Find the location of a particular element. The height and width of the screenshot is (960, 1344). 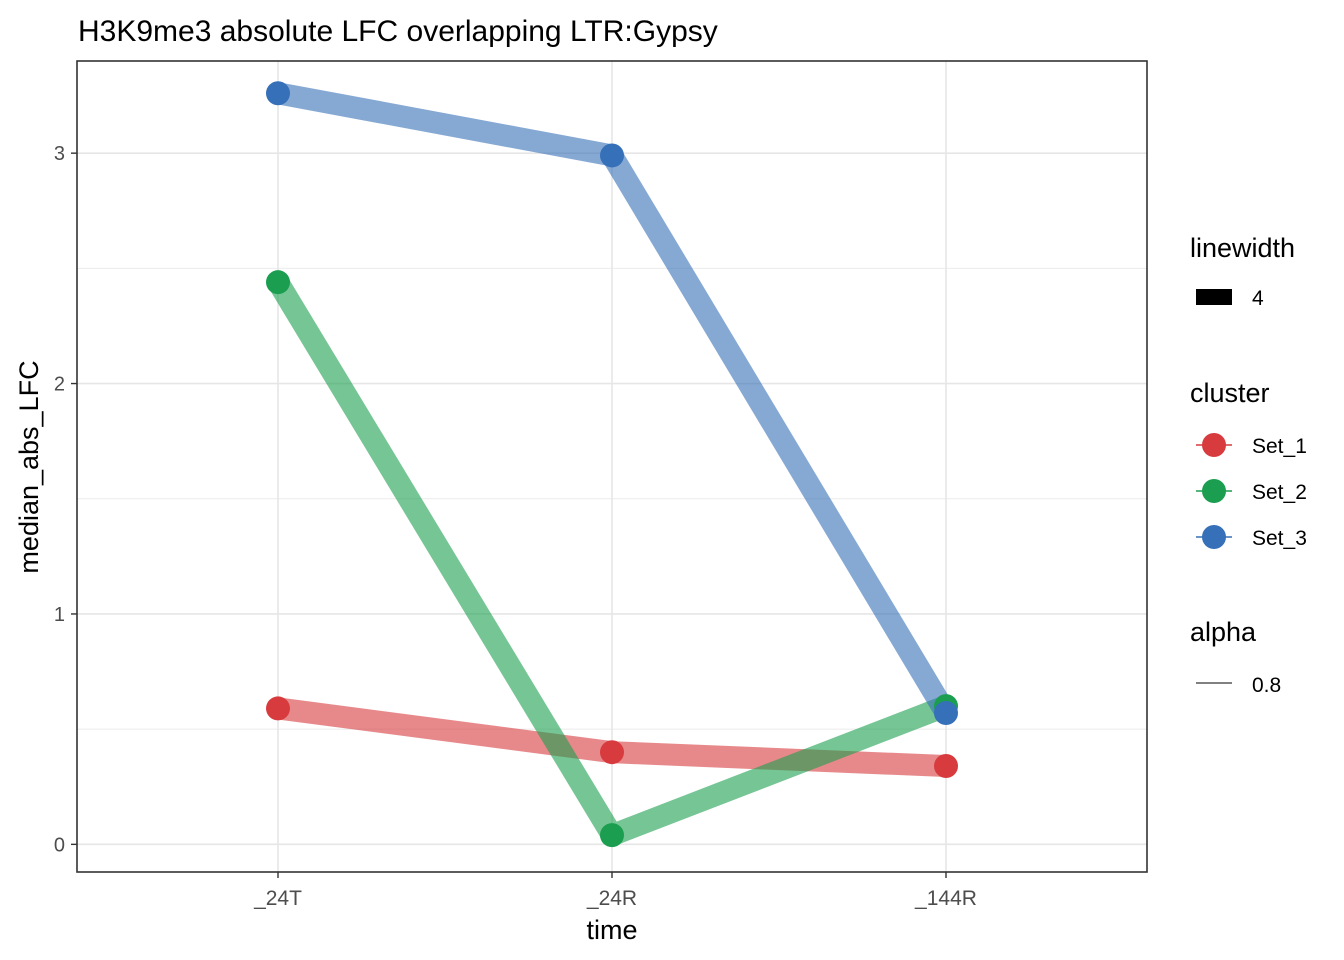

legend-alpha-title: alpha is located at coordinates (1223, 632).